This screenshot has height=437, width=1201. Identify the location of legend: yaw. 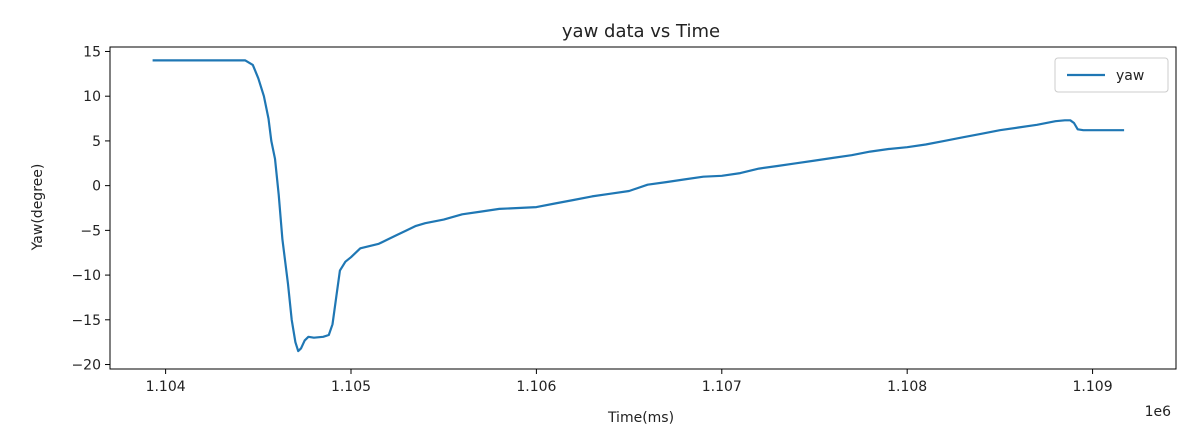
(1111, 75).